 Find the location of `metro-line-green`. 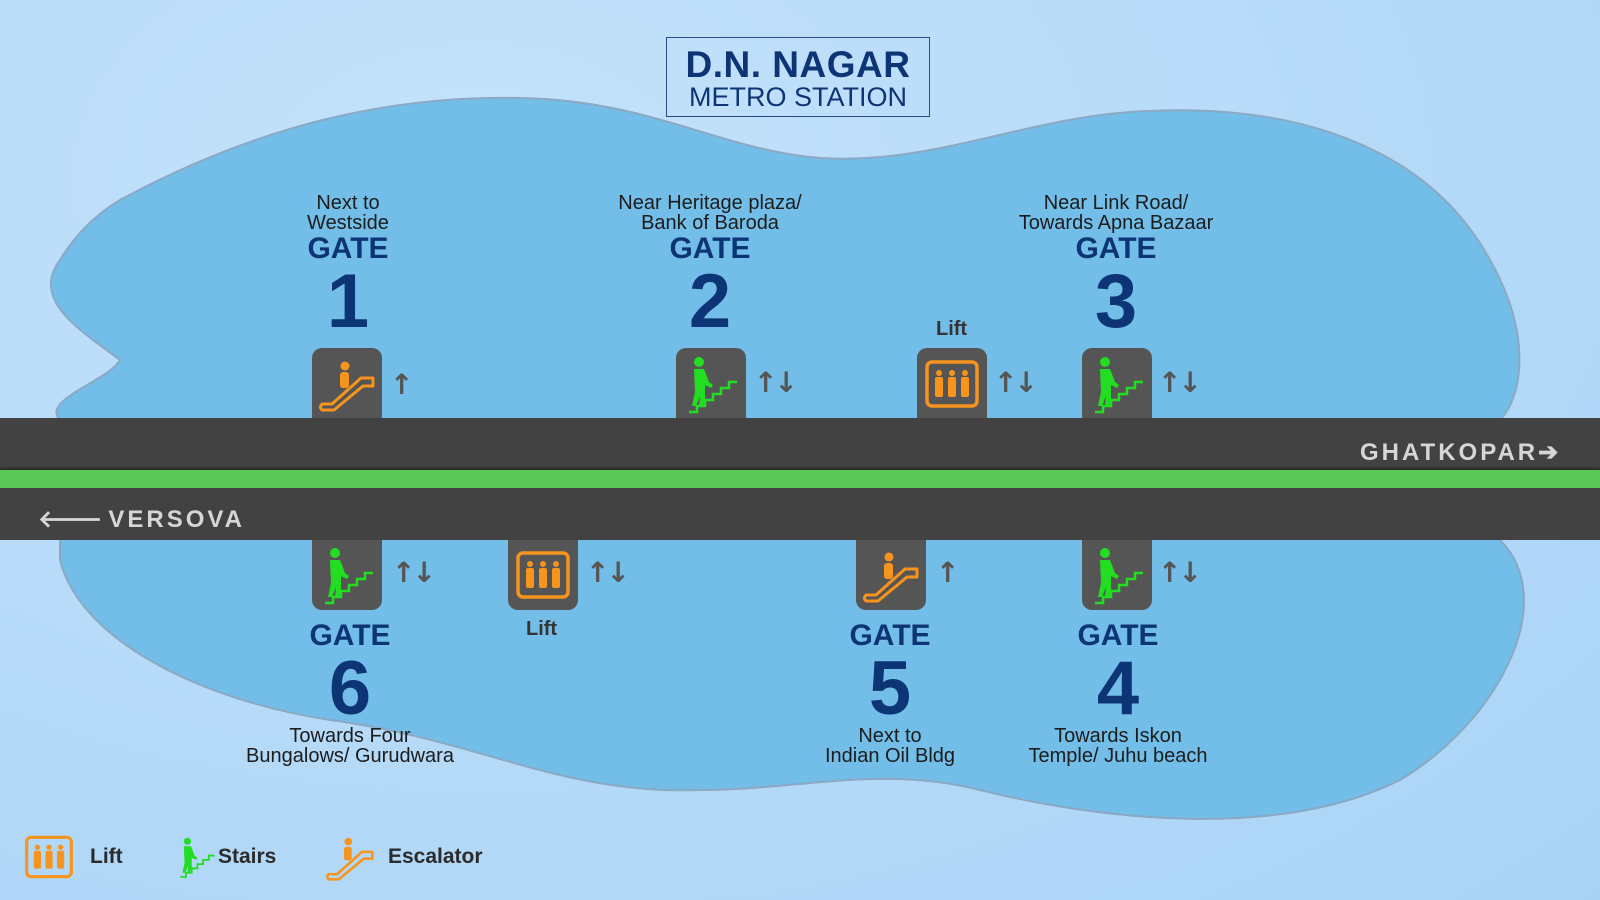

metro-line-green is located at coordinates (800, 479).